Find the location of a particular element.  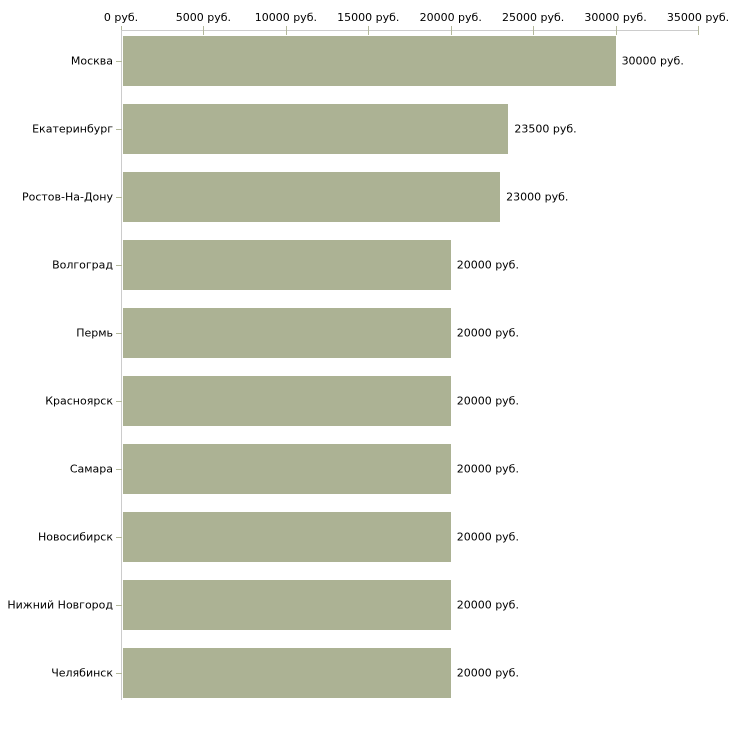

x-axis-tick-label: 30000 руб. is located at coordinates (615, 17).